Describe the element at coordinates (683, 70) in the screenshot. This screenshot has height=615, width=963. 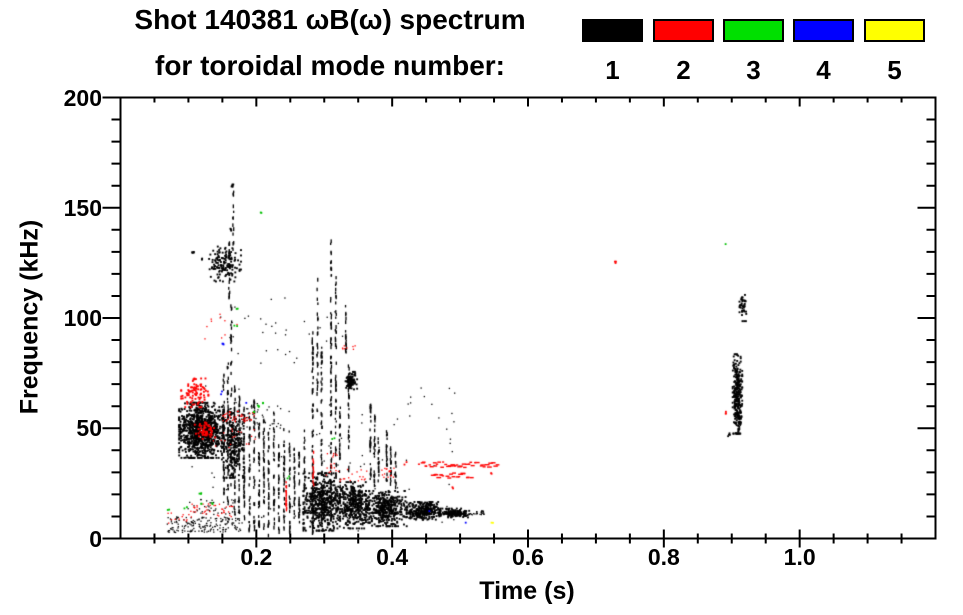
I see `legend-label-mode-2: 2` at that location.